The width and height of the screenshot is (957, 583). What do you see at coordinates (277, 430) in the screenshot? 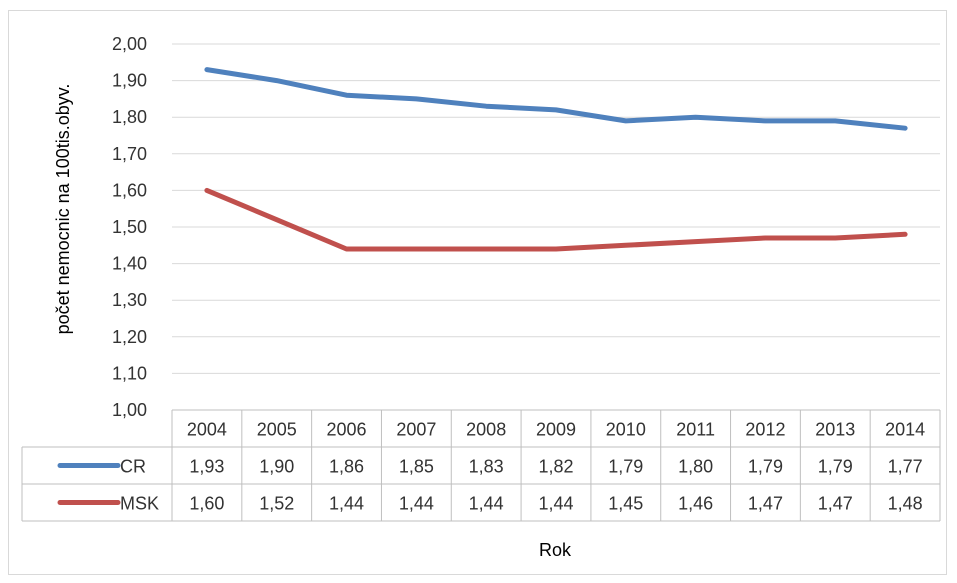
I see `x-tick-label: 2005` at bounding box center [277, 430].